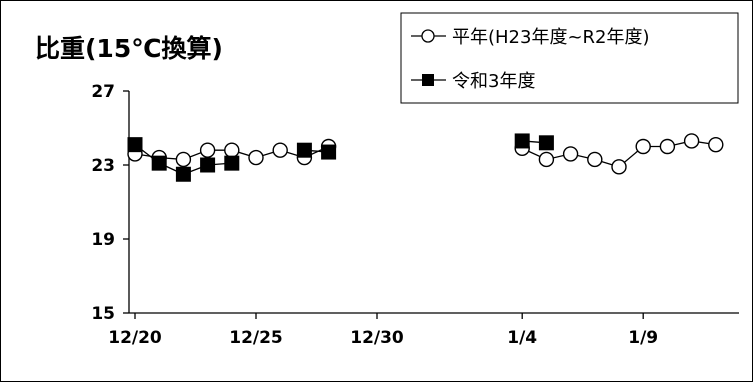 The width and height of the screenshot is (753, 382). What do you see at coordinates (493, 81) in the screenshot?
I see `legend-label-current: 令和3年度` at bounding box center [493, 81].